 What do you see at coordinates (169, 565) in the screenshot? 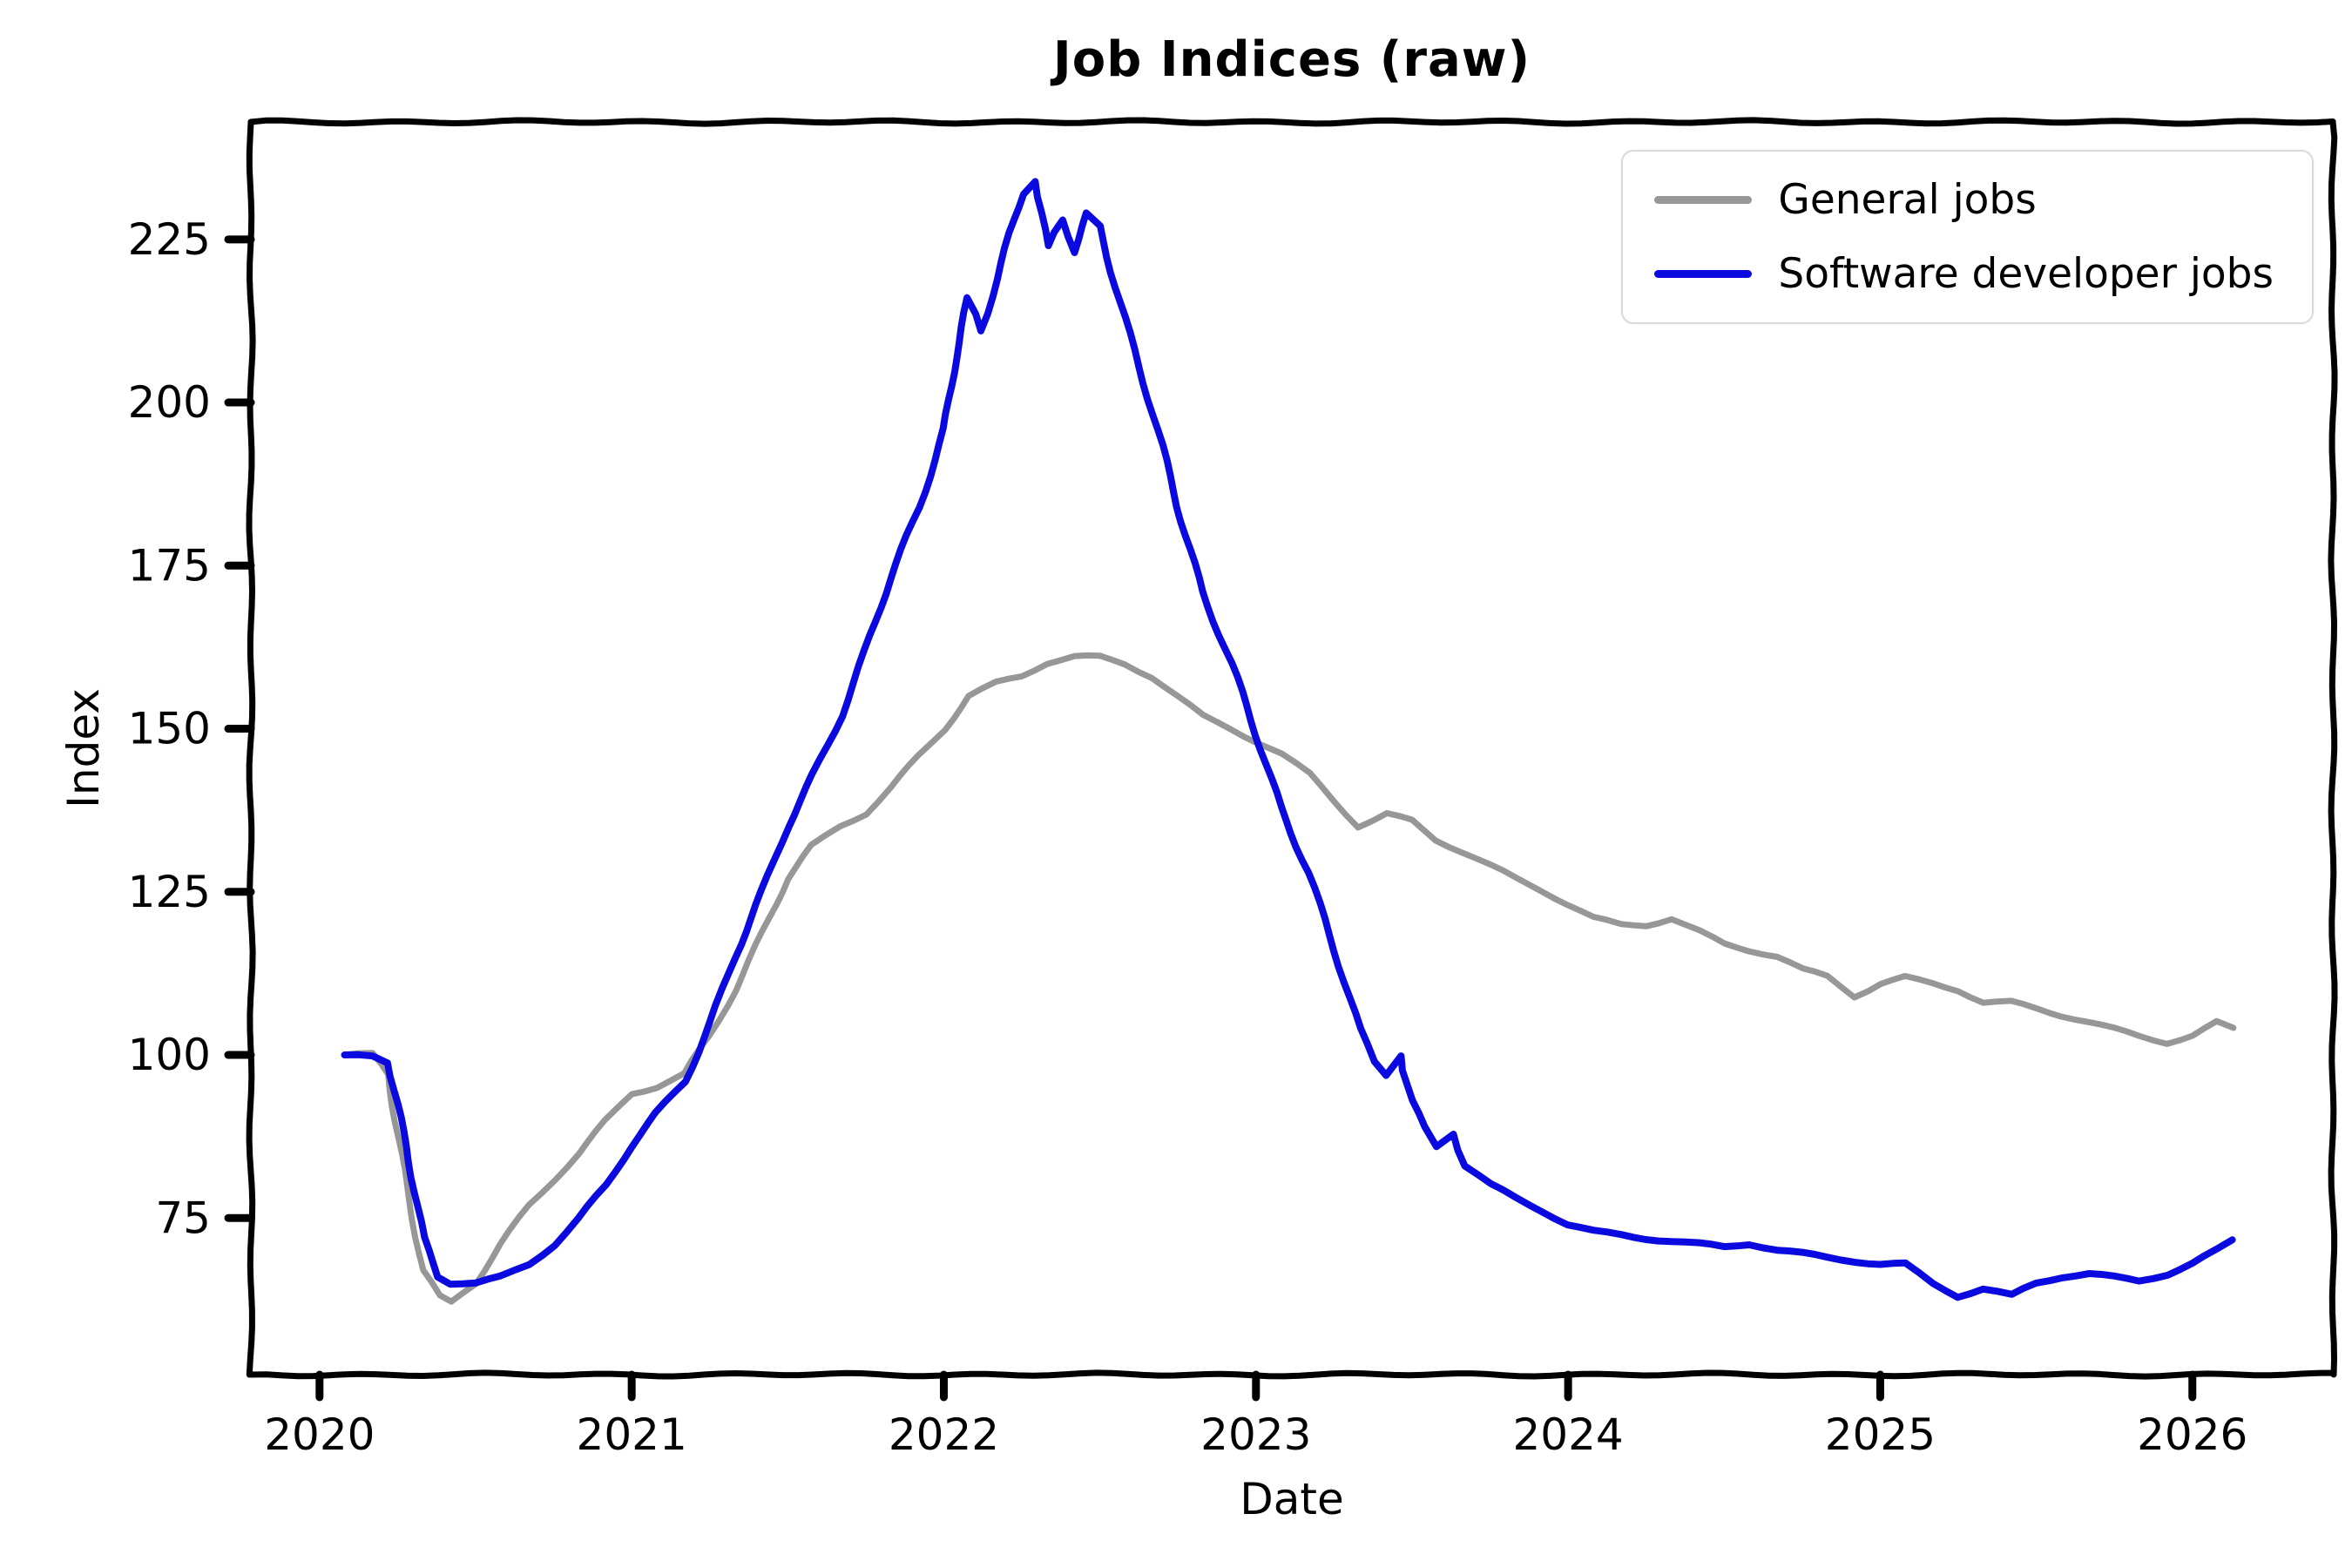
I see `y-tick-label: 175` at bounding box center [169, 565].